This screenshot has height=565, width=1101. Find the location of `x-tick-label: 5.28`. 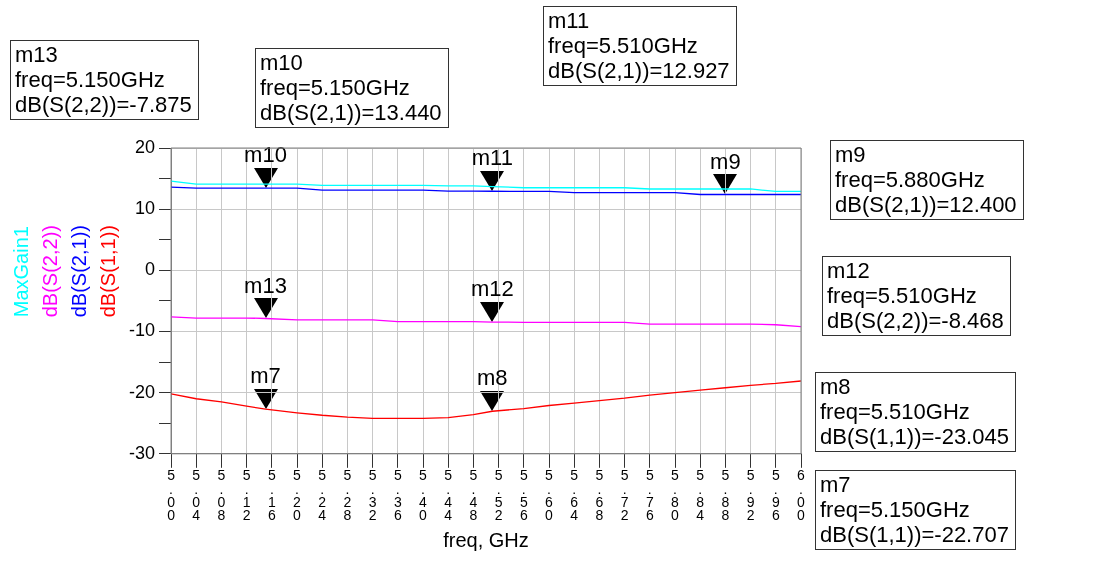

x-tick-label: 5.28 is located at coordinates (347, 495).